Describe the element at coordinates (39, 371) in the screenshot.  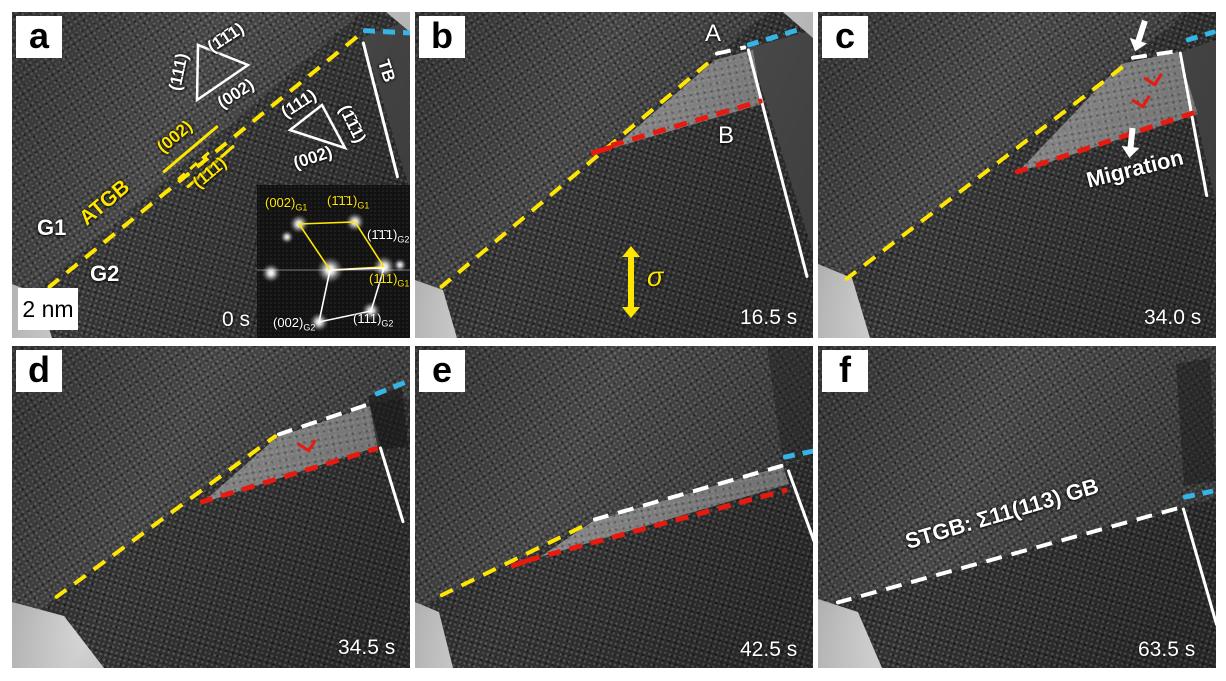
I see `panel-label-d: d` at that location.